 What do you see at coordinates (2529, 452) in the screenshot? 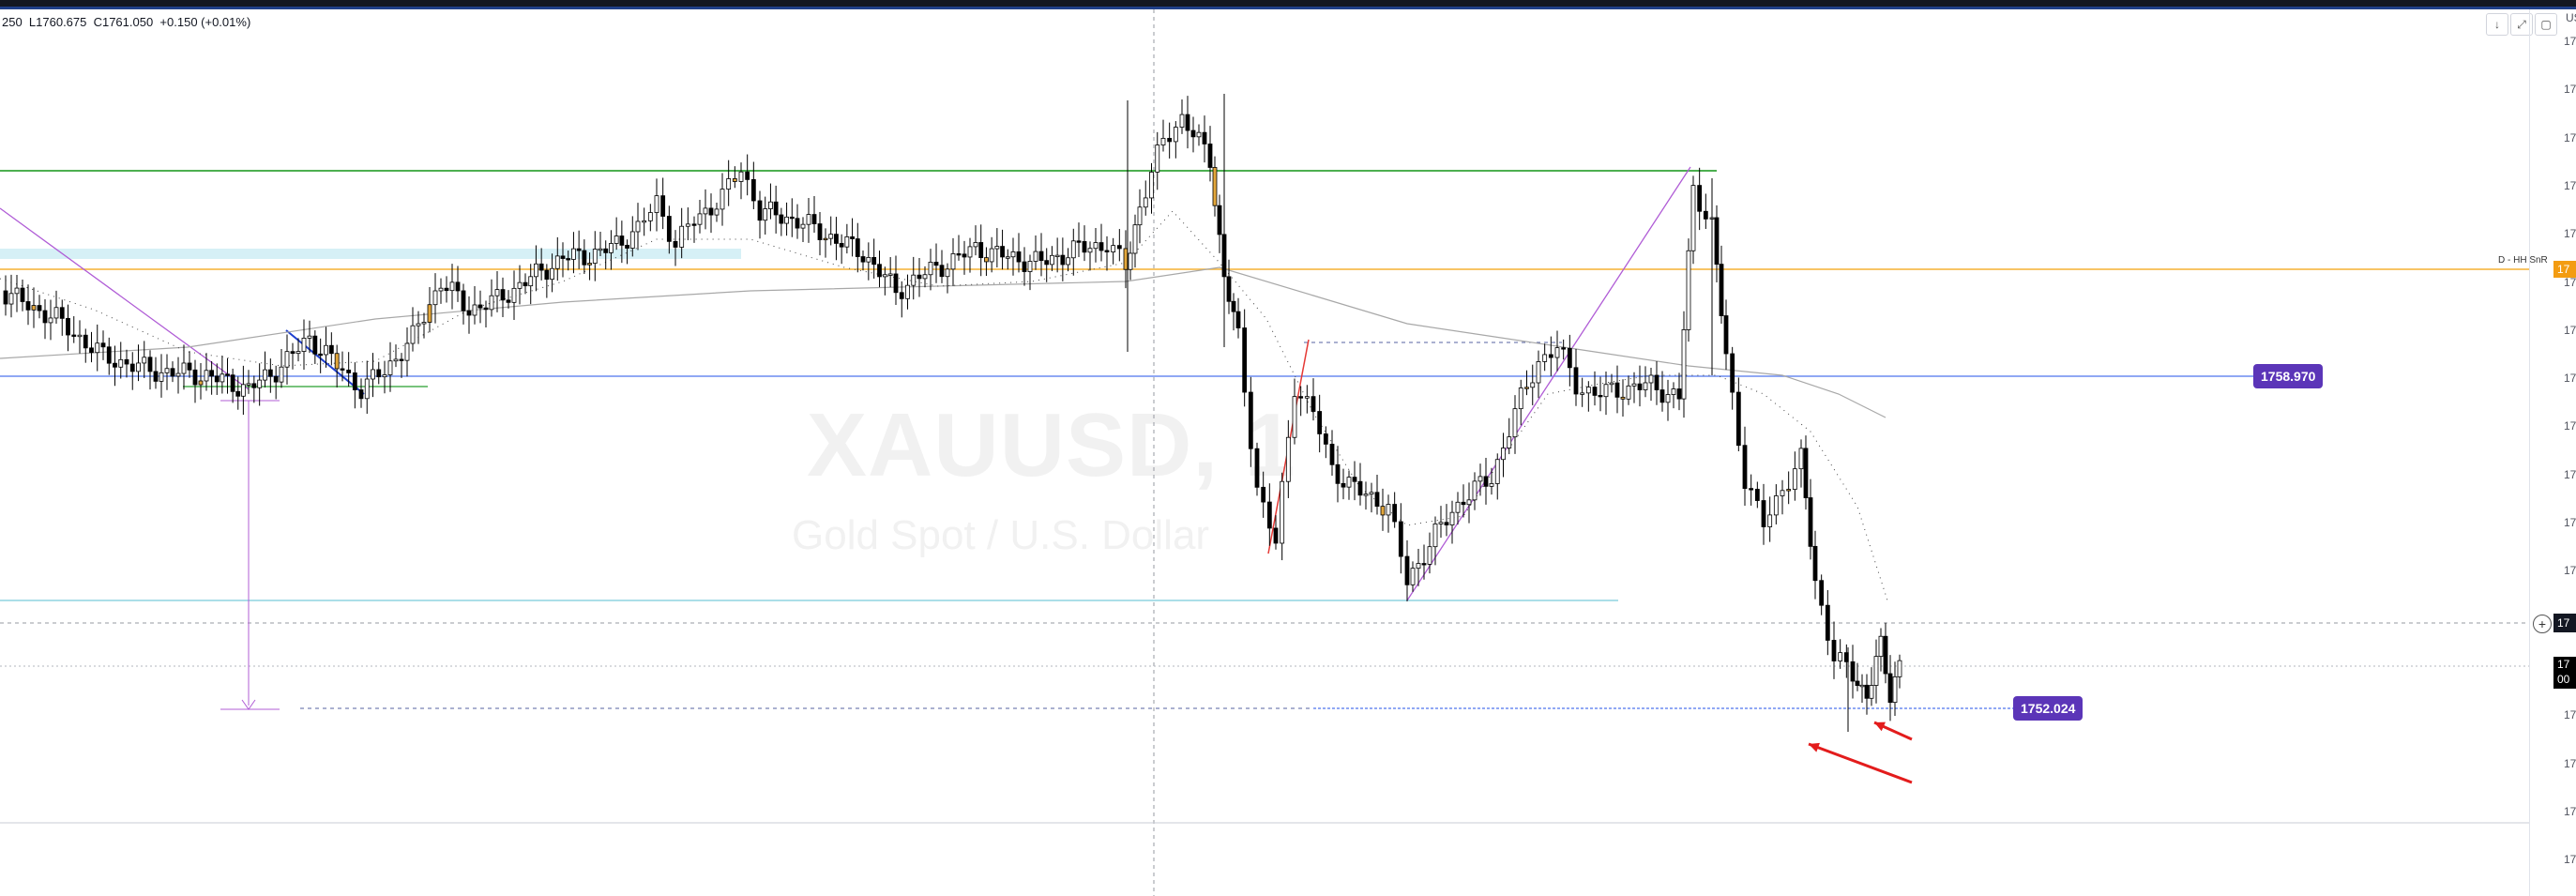
I see `price-axis-border` at bounding box center [2529, 452].